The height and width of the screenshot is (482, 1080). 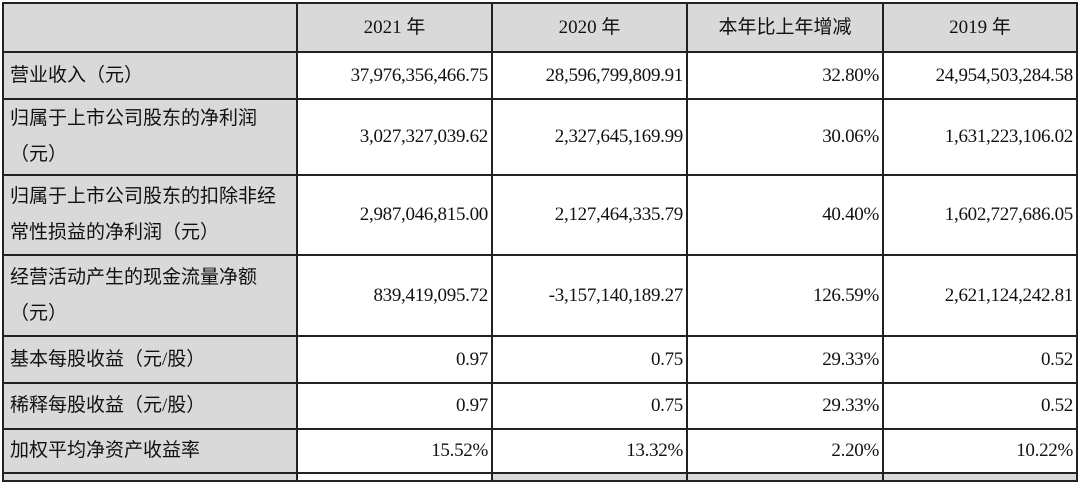 What do you see at coordinates (980, 137) in the screenshot?
I see `cell-2019: 1,631,223,106.02` at bounding box center [980, 137].